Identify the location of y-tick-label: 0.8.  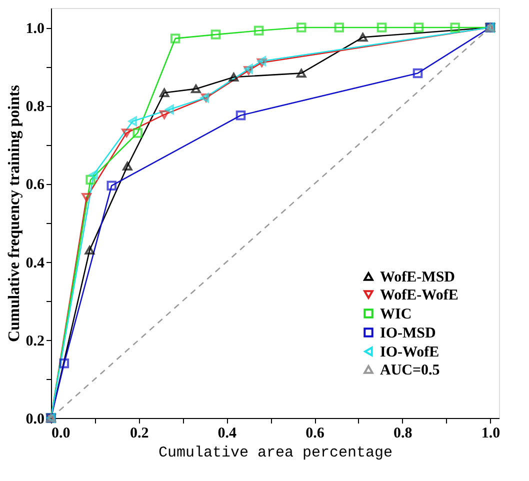
(35, 107).